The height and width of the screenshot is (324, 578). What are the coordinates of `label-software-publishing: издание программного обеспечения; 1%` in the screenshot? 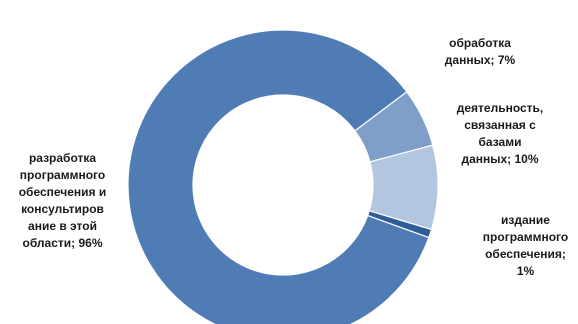 It's located at (525, 245).